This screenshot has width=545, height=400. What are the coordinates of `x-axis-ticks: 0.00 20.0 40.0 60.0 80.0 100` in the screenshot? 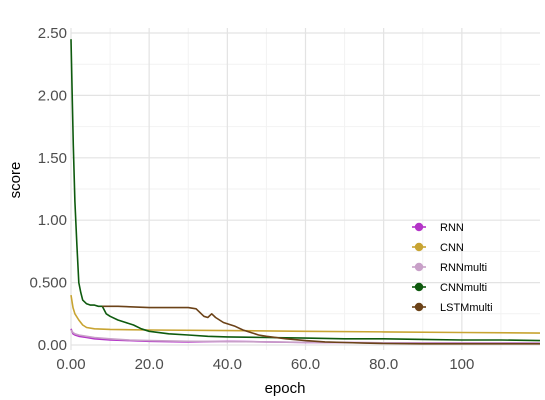 It's located at (265, 364).